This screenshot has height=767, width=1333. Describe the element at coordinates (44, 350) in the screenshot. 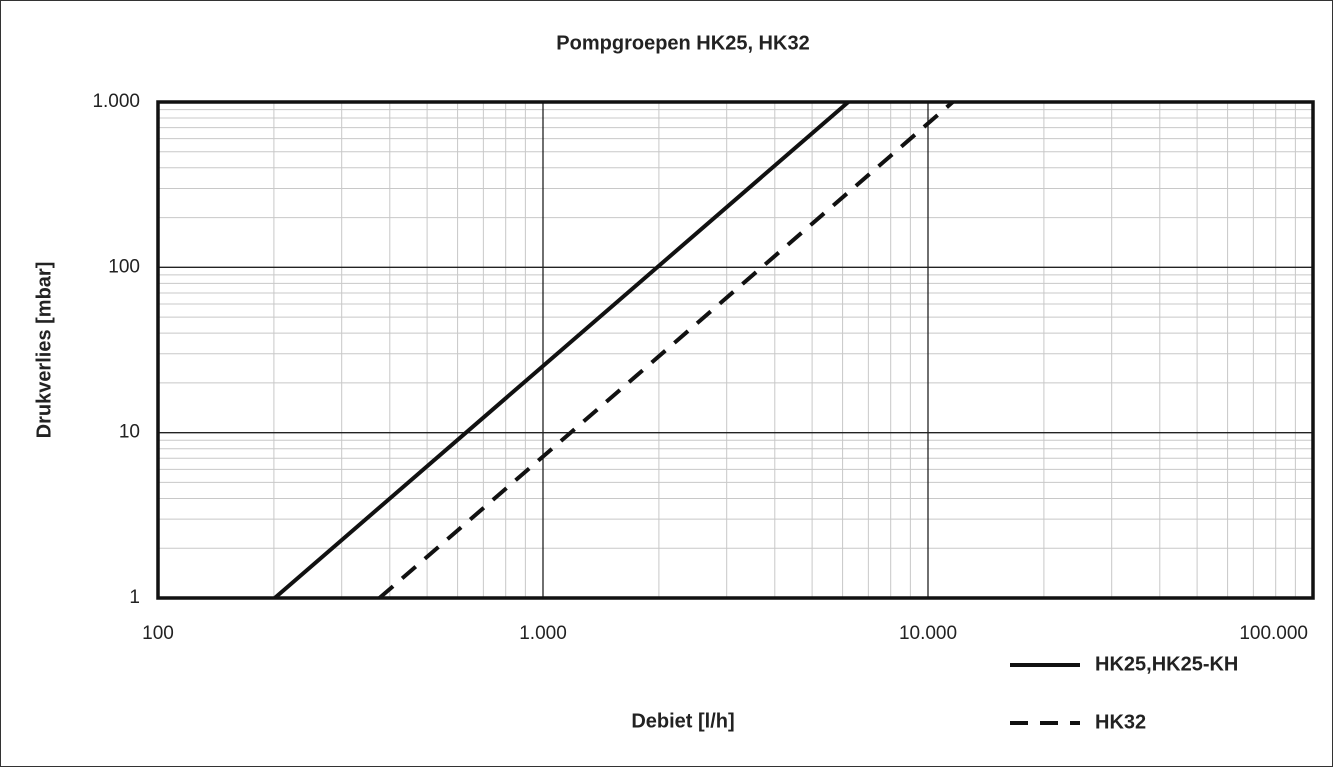

I see `y-axis-label: Drukverlies [mbar]` at that location.